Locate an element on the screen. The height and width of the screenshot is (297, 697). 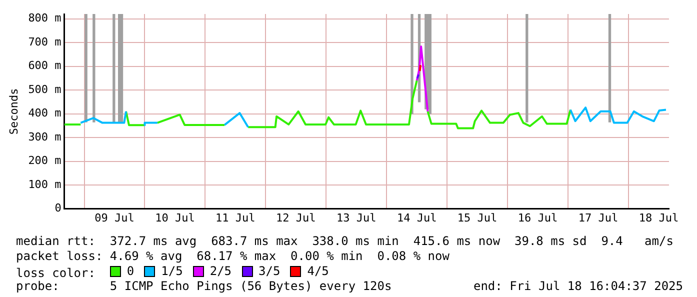
y-tick-label: 200 m is located at coordinates (45, 161).